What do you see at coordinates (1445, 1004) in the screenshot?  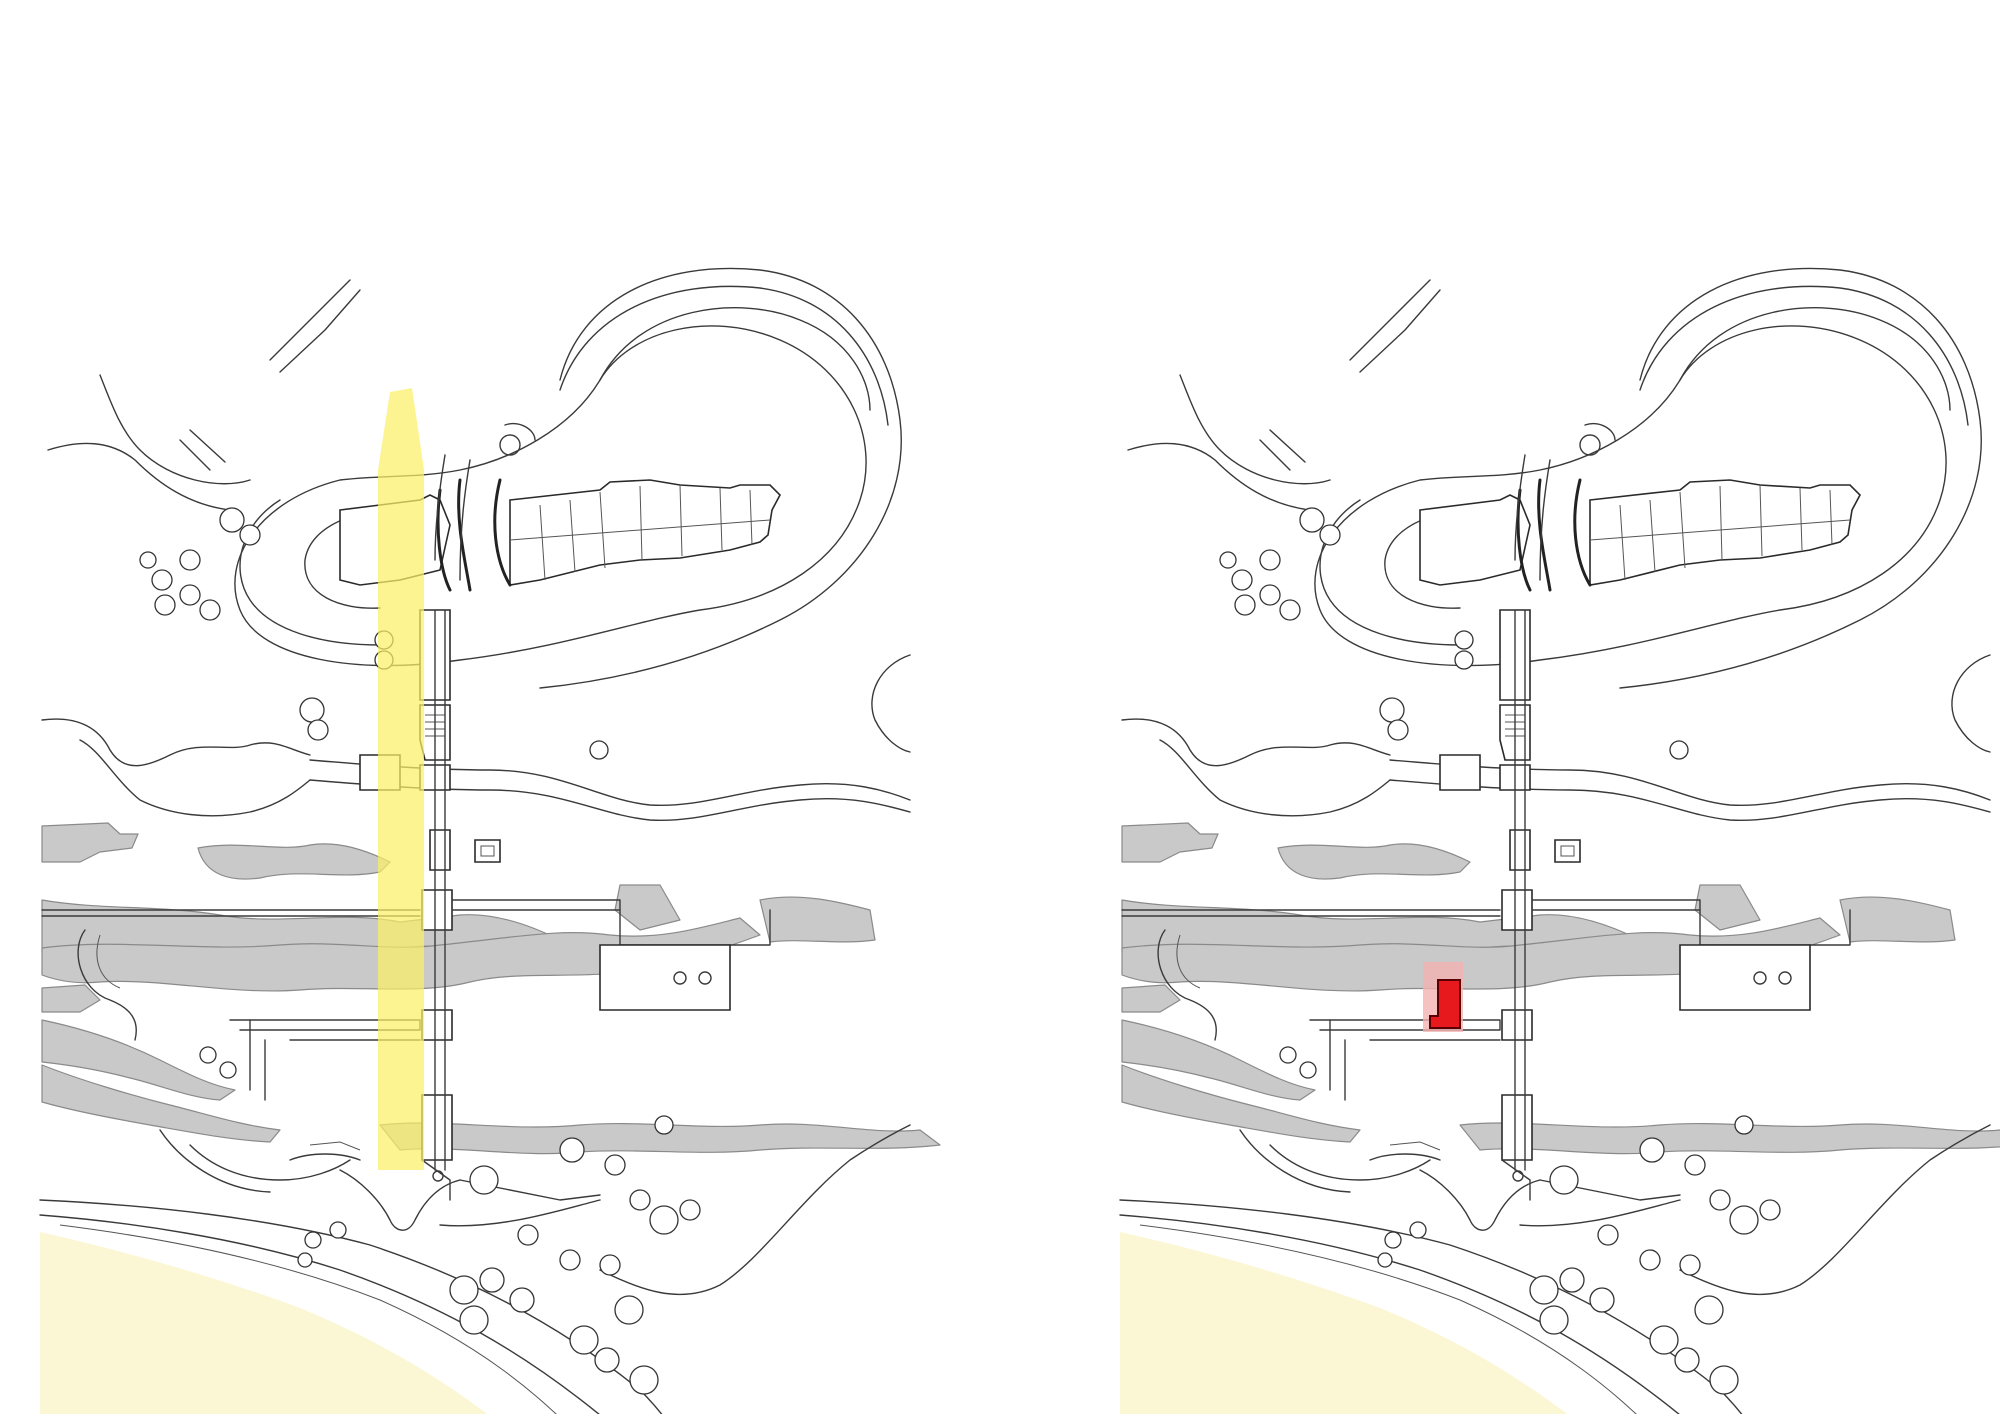 I see `focus-highlight` at bounding box center [1445, 1004].